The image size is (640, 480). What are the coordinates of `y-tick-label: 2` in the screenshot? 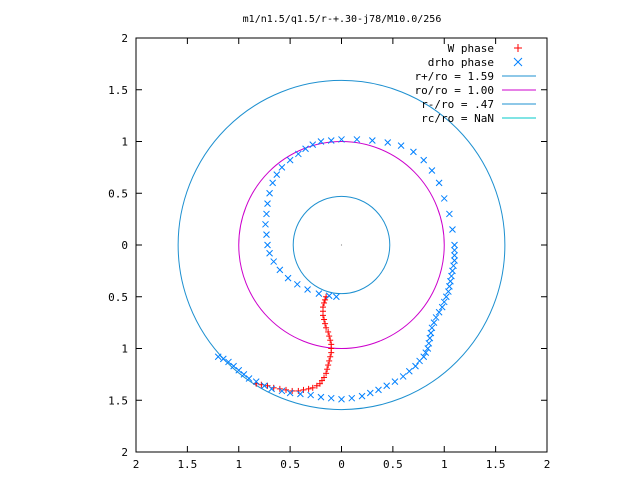 It's located at (124, 38).